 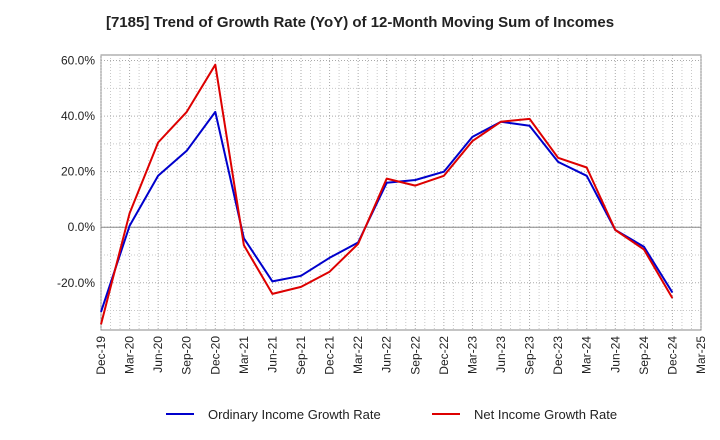 I want to click on x-tick-label: Jun-24, so click(x=615, y=354).